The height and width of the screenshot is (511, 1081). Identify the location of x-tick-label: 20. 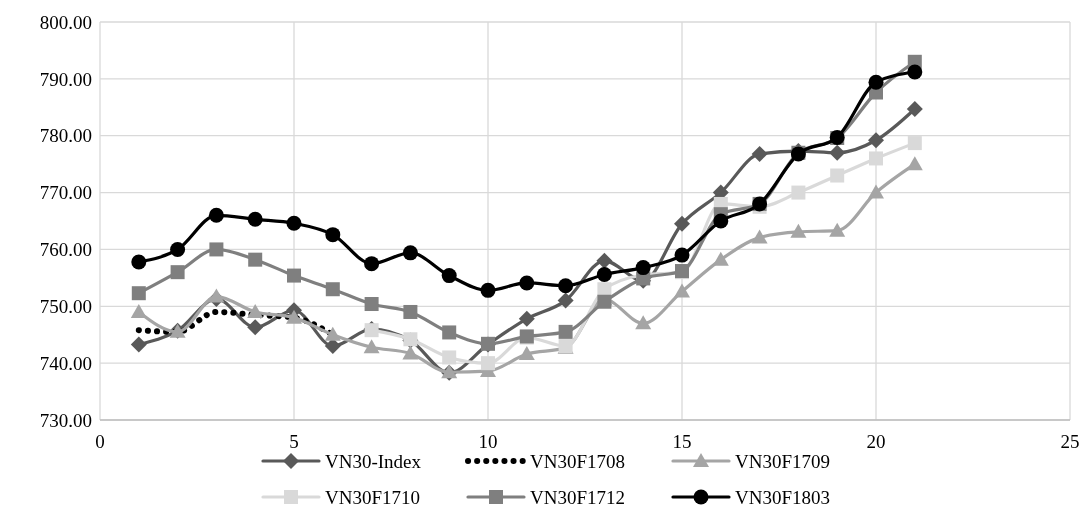
(876, 441).